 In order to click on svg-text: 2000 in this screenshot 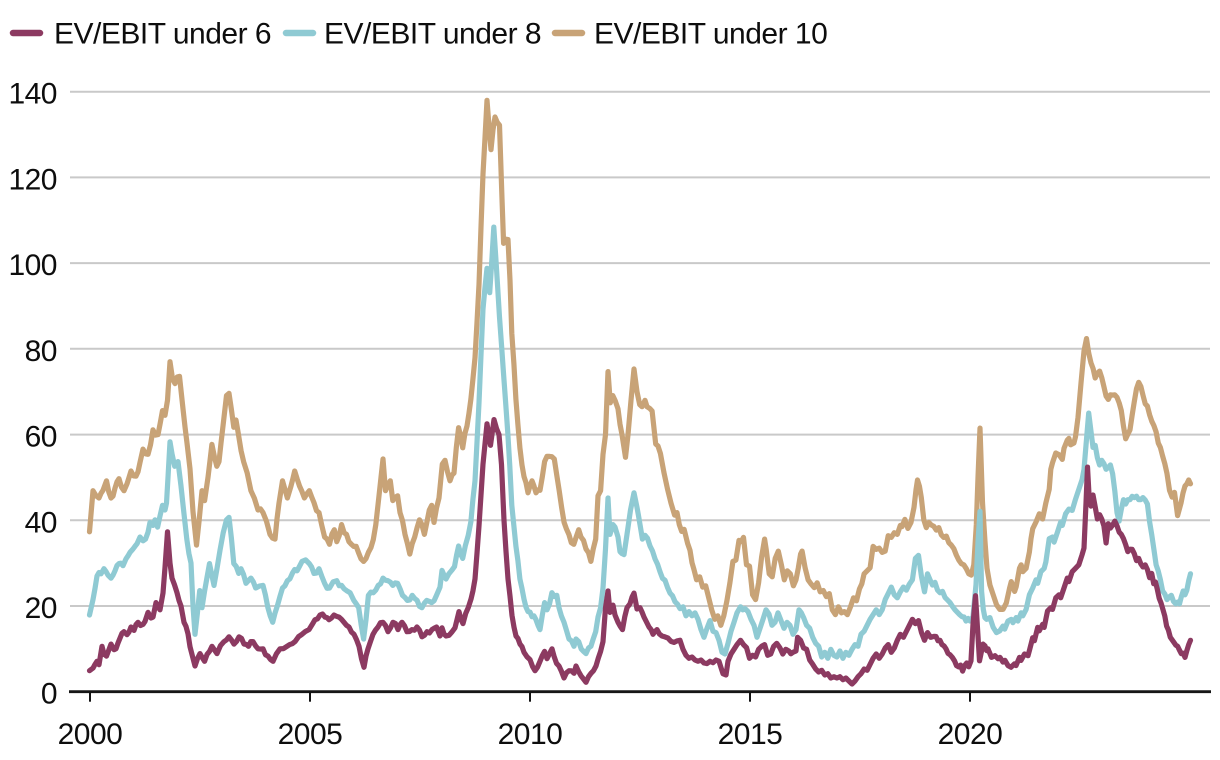, I will do `click(90, 734)`.